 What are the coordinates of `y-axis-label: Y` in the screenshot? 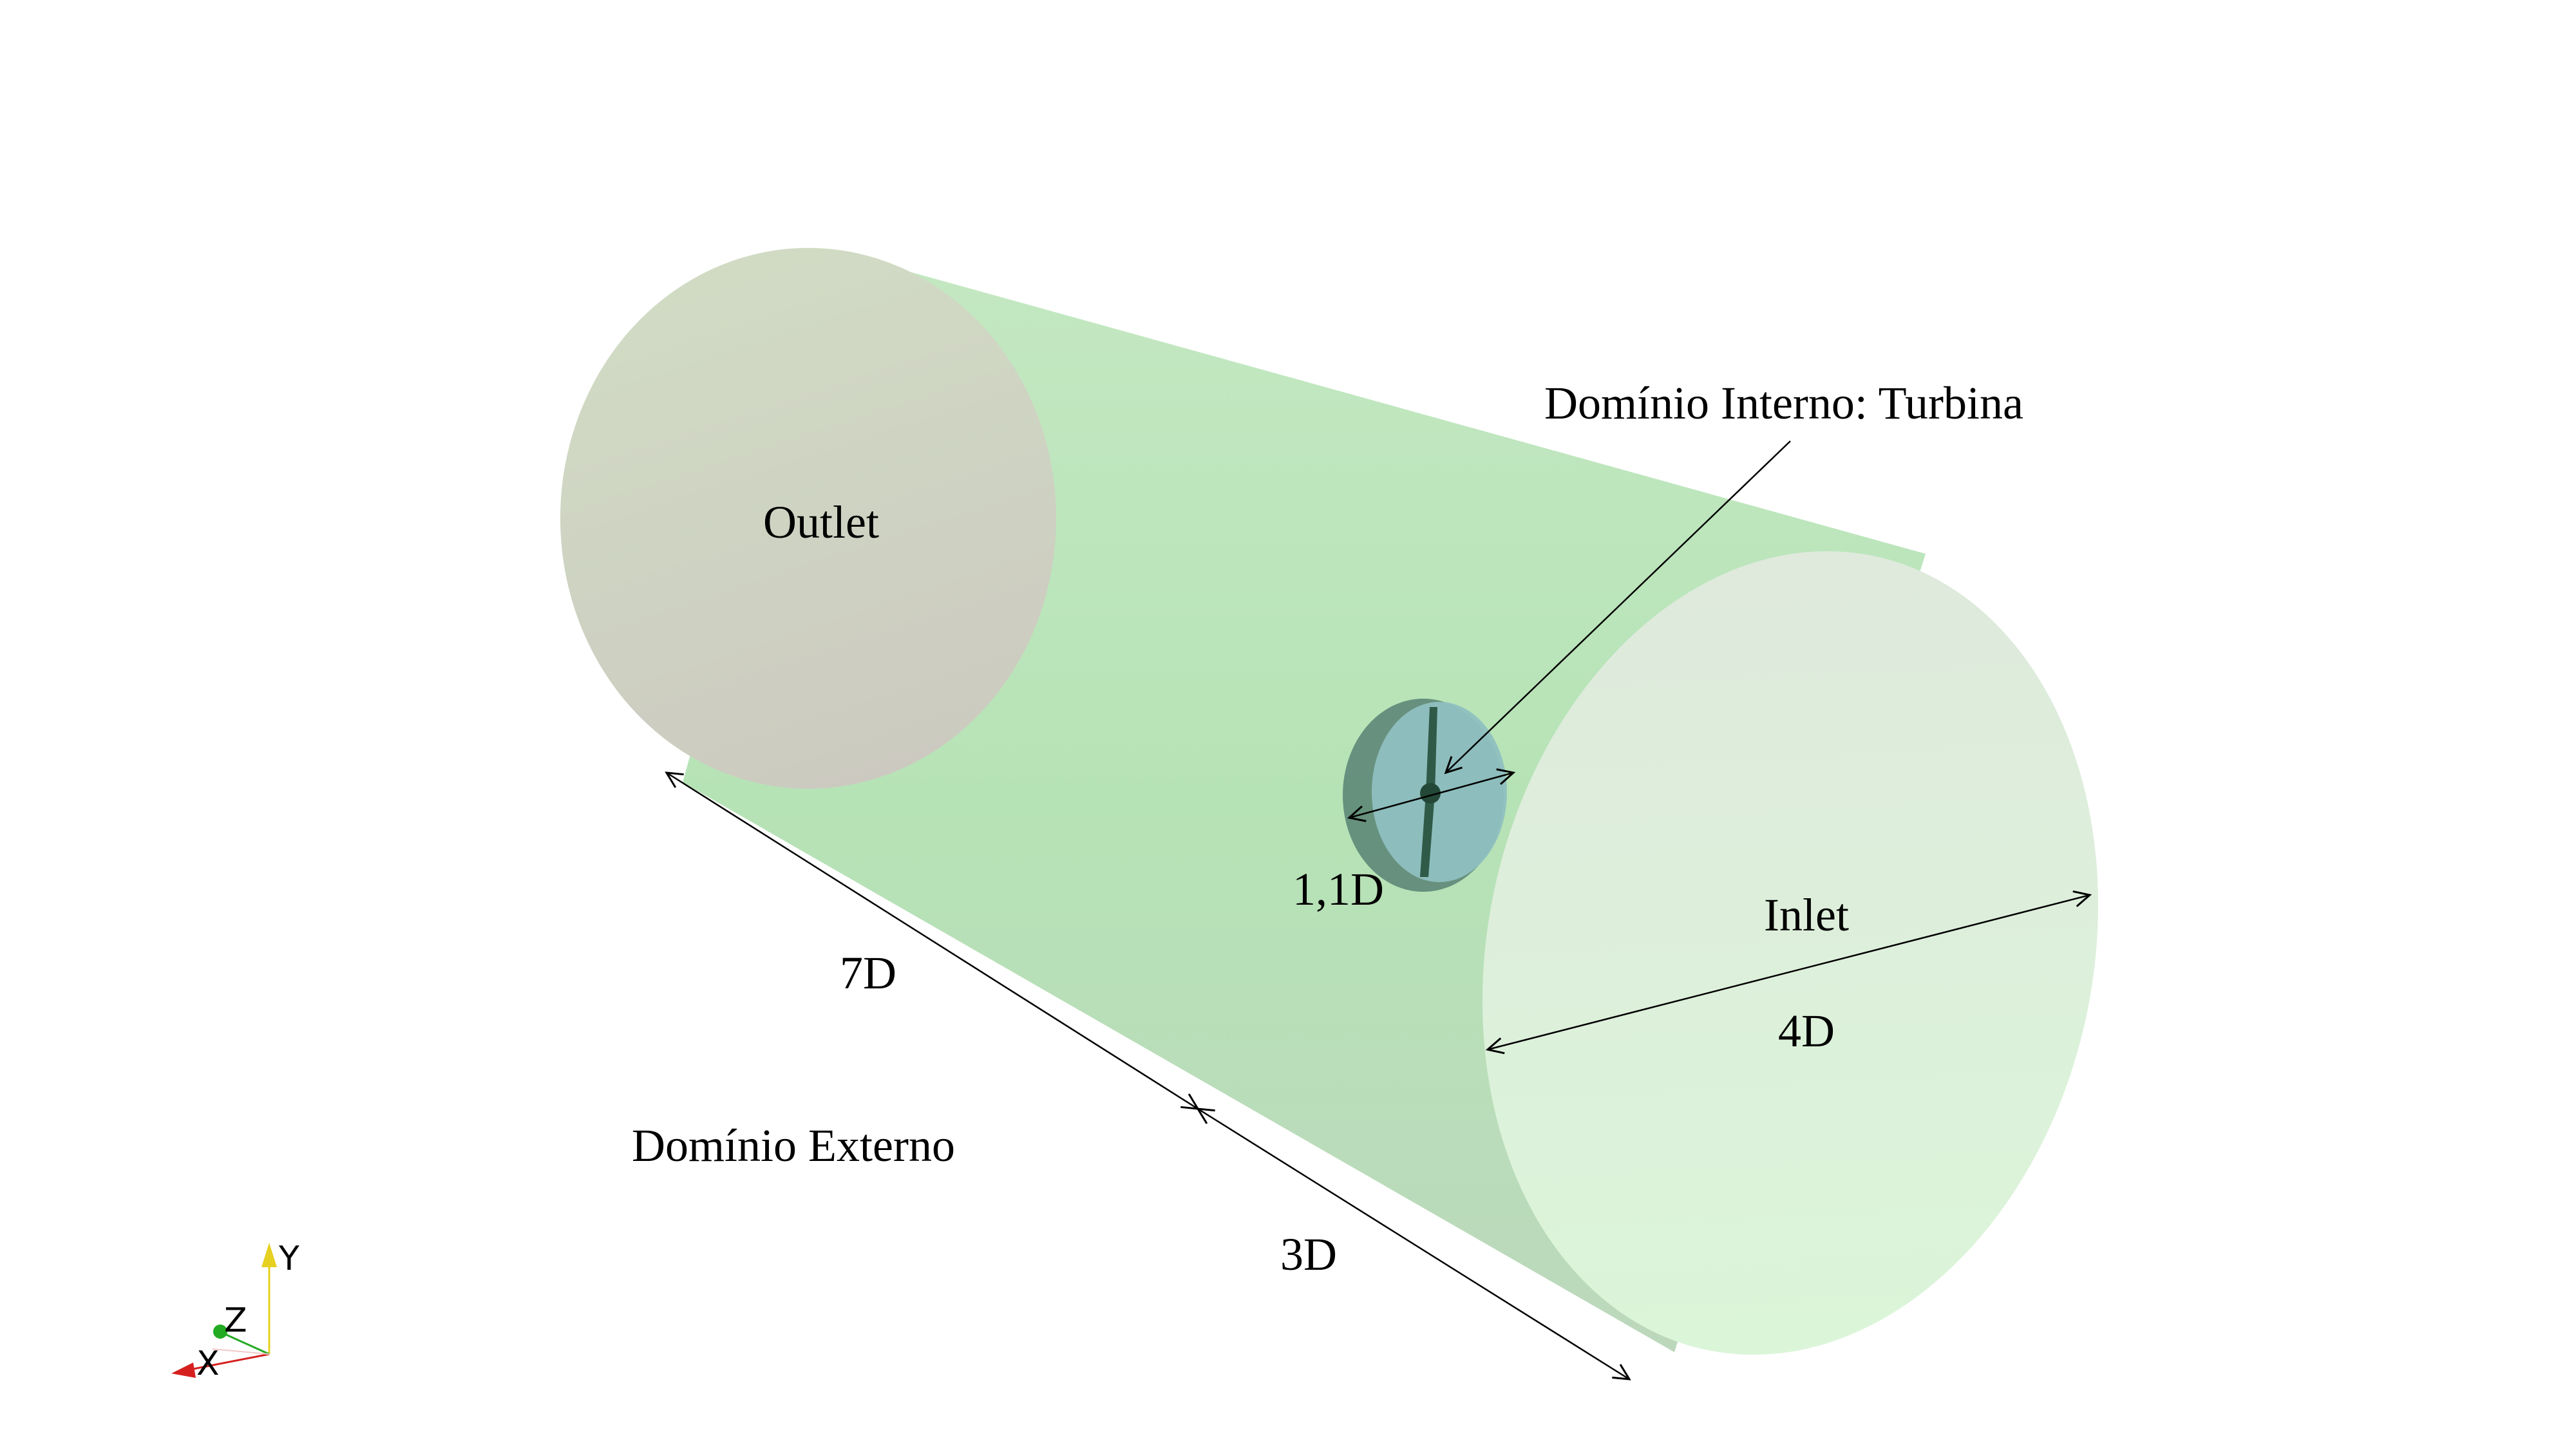 It's located at (288, 1259).